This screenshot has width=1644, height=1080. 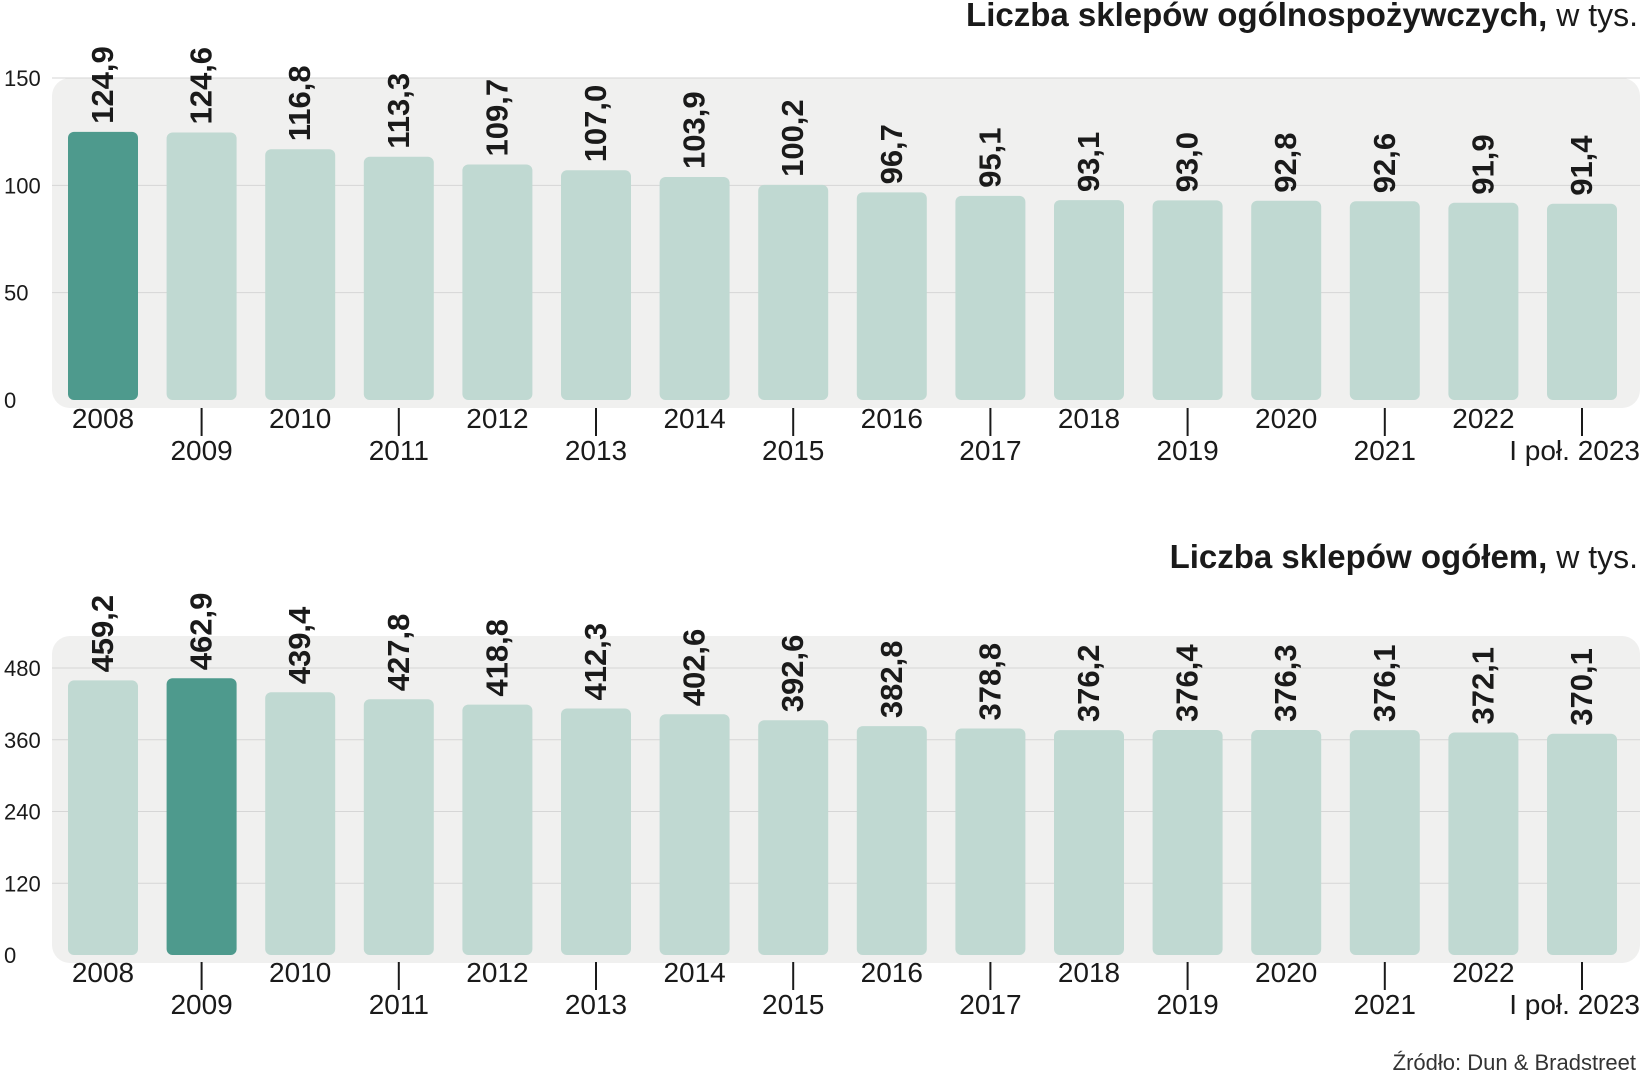 What do you see at coordinates (1285, 162) in the screenshot?
I see `value-label: 92,8` at bounding box center [1285, 162].